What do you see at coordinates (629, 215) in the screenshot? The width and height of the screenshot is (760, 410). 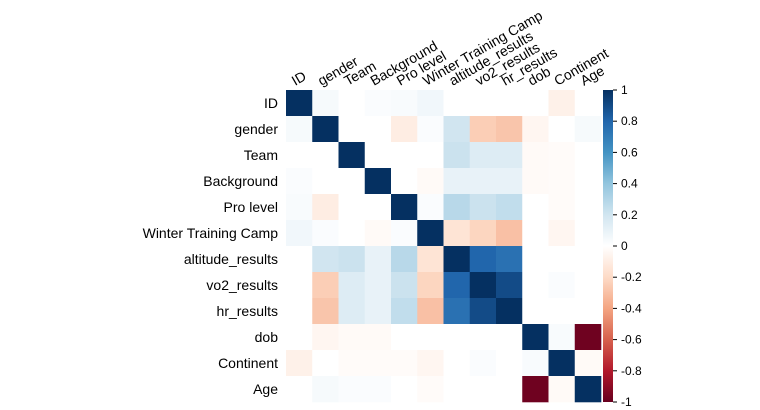 I see `colorbar-tick-label: 0.2` at bounding box center [629, 215].